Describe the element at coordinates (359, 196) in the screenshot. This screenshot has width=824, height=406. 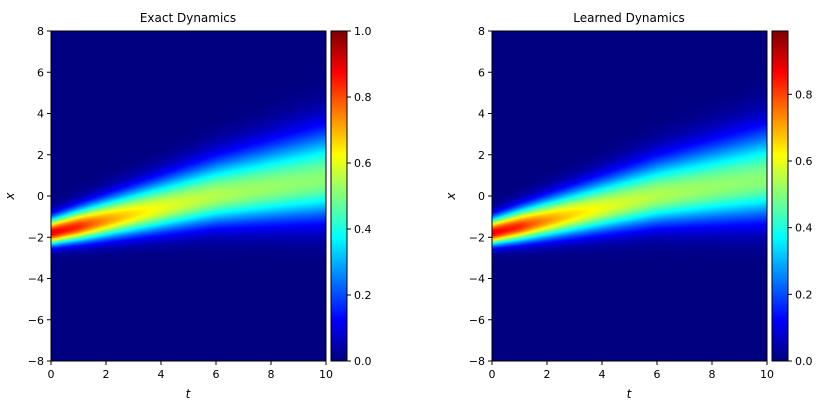
I see `colorbar-ticks: 0.0 0.2 0.4 0.6 0.8 1.0` at that location.